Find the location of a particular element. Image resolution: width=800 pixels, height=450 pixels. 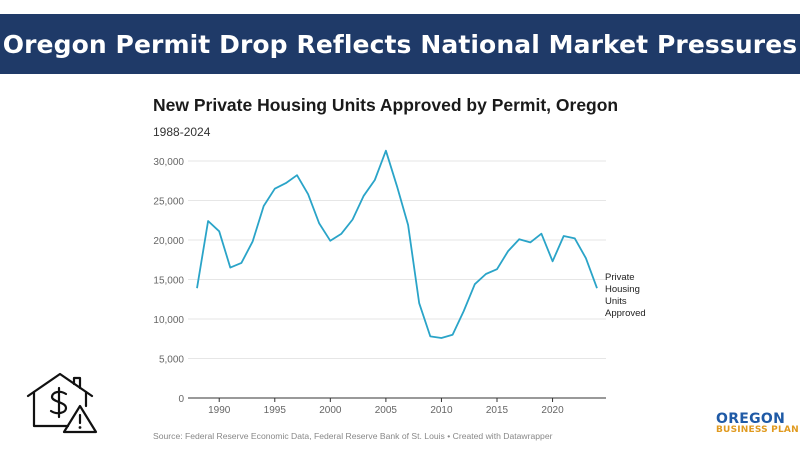

y-tick-label: 15,000 is located at coordinates (168, 281).